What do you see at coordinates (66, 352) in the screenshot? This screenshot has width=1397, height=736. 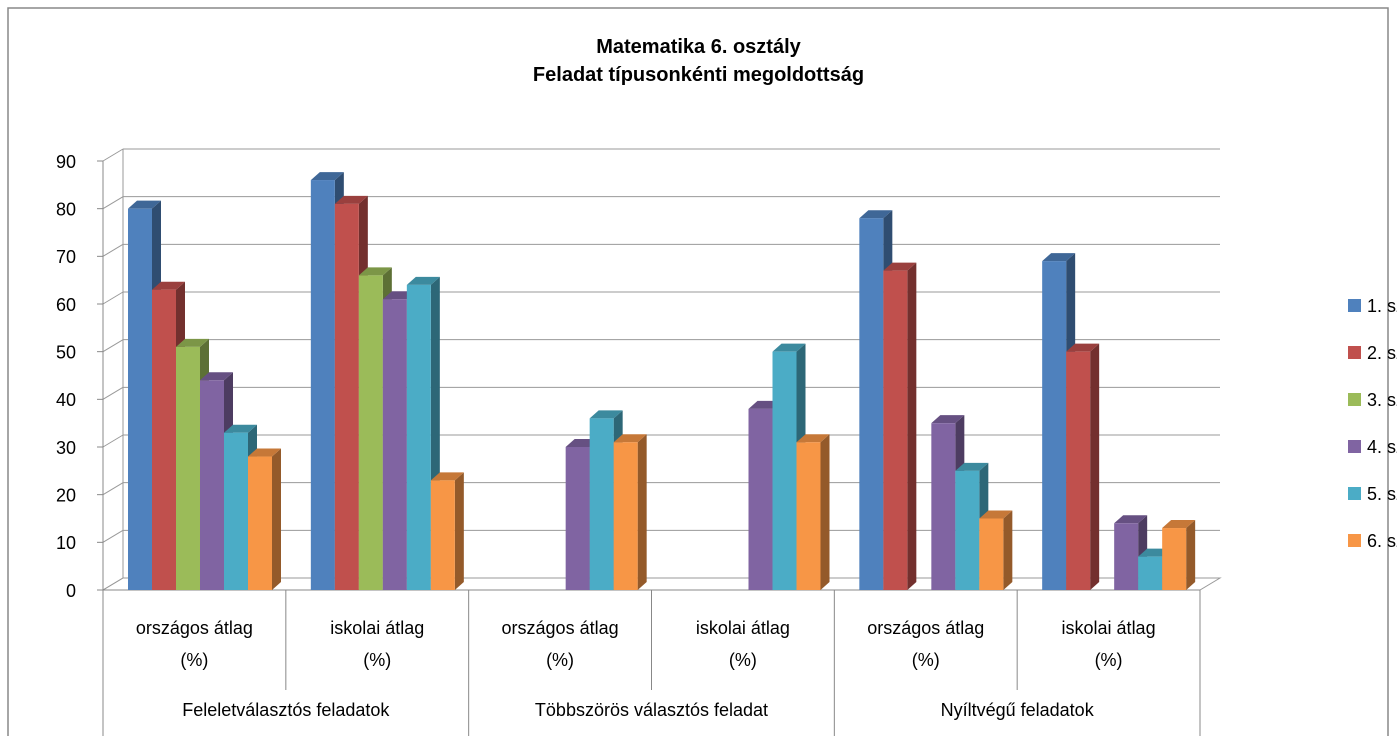 I see `y-tick-label: 50` at bounding box center [66, 352].